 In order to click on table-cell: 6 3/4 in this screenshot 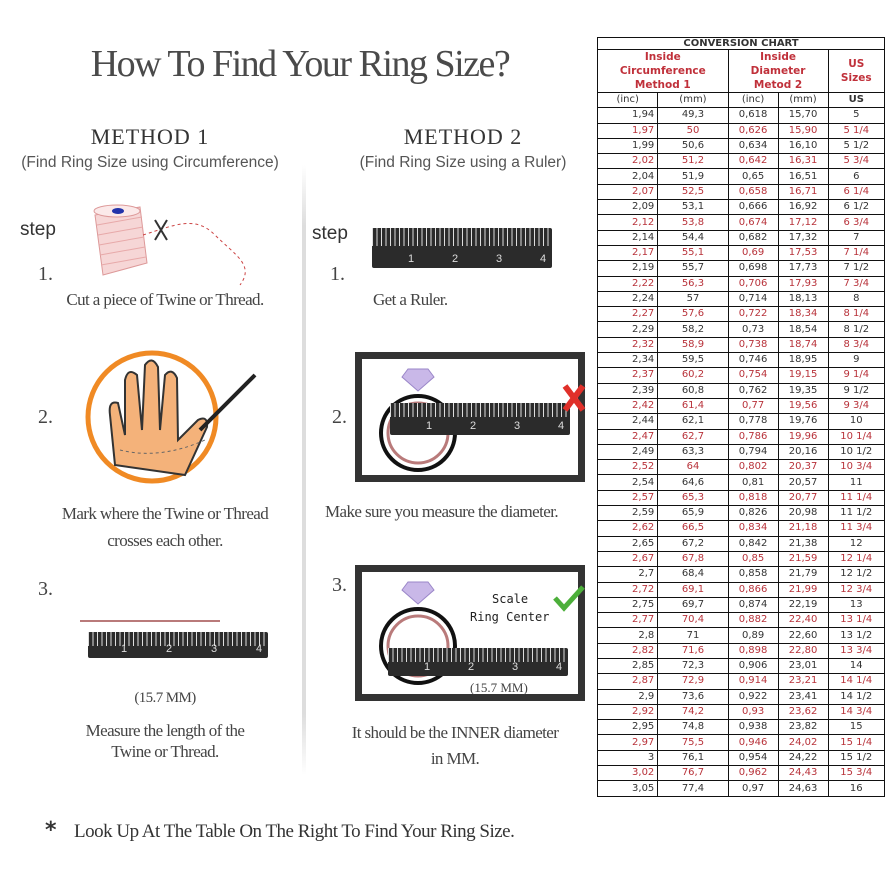, I will do `click(856, 222)`.